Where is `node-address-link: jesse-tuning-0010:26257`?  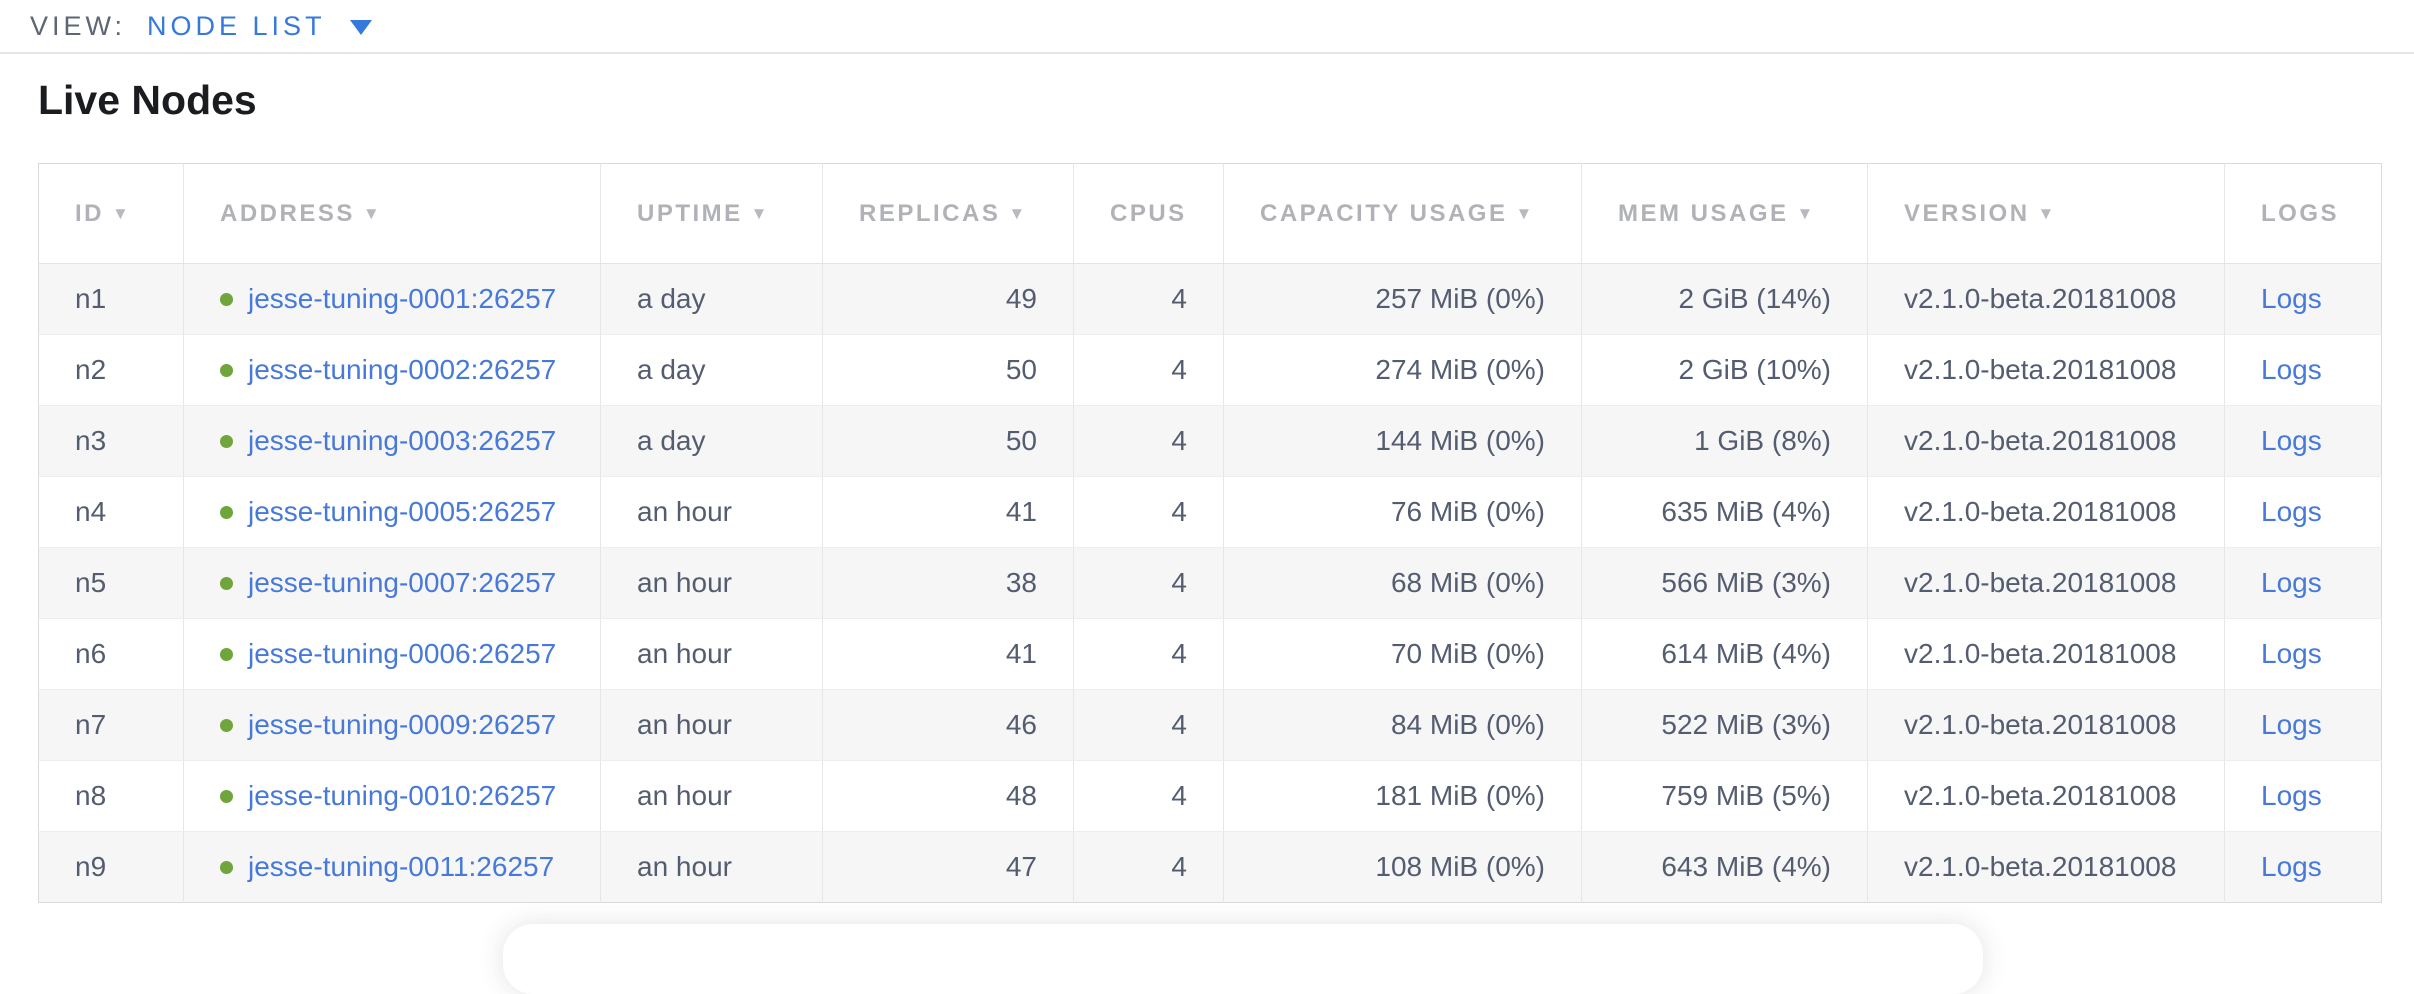 node-address-link: jesse-tuning-0010:26257 is located at coordinates (402, 795).